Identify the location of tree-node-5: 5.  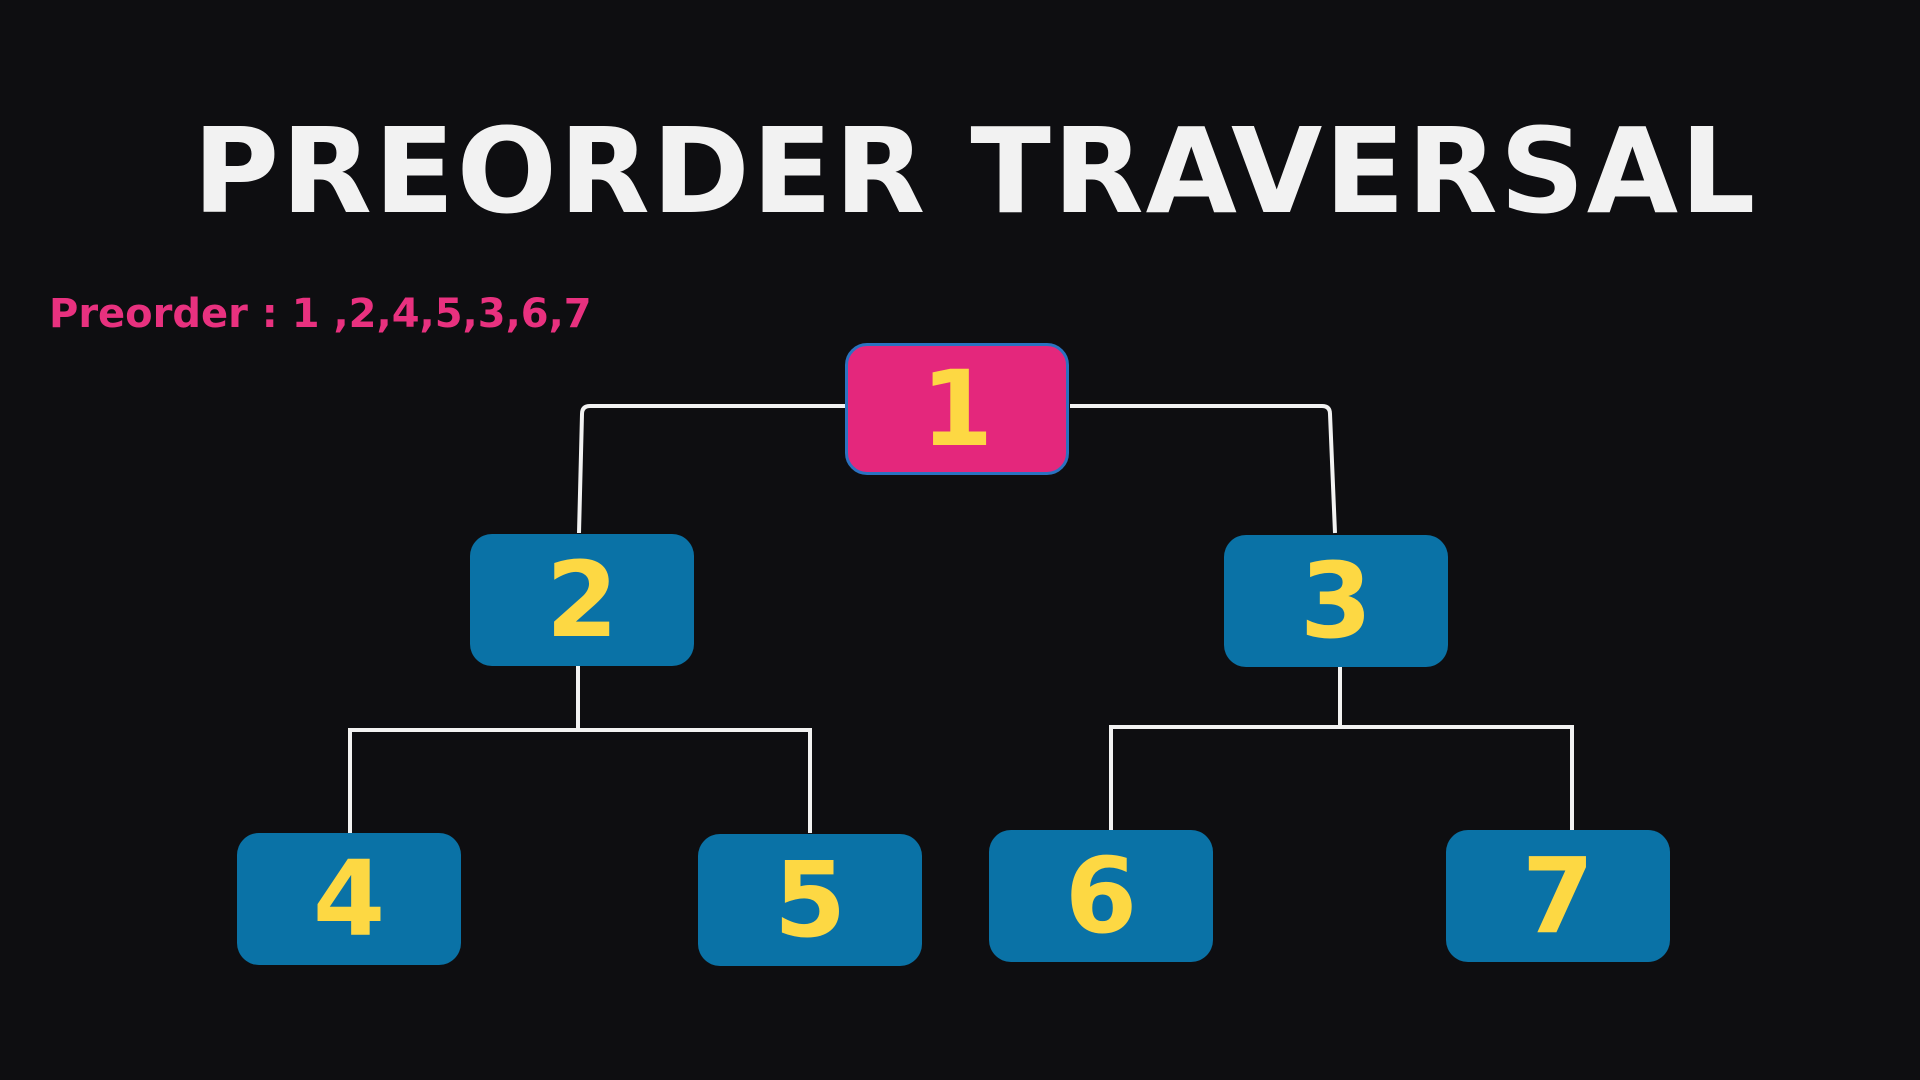
(810, 900).